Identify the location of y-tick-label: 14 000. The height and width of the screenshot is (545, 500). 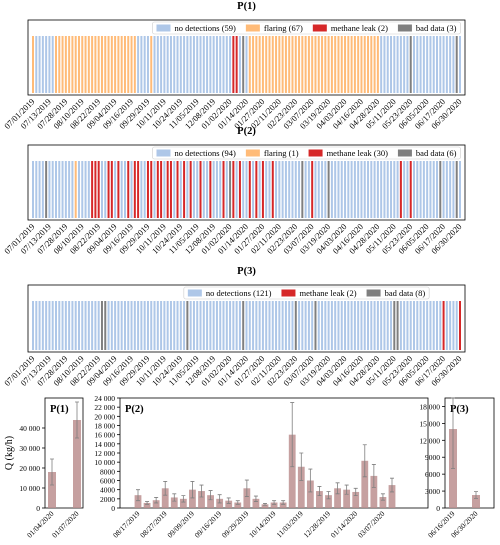
(104, 444).